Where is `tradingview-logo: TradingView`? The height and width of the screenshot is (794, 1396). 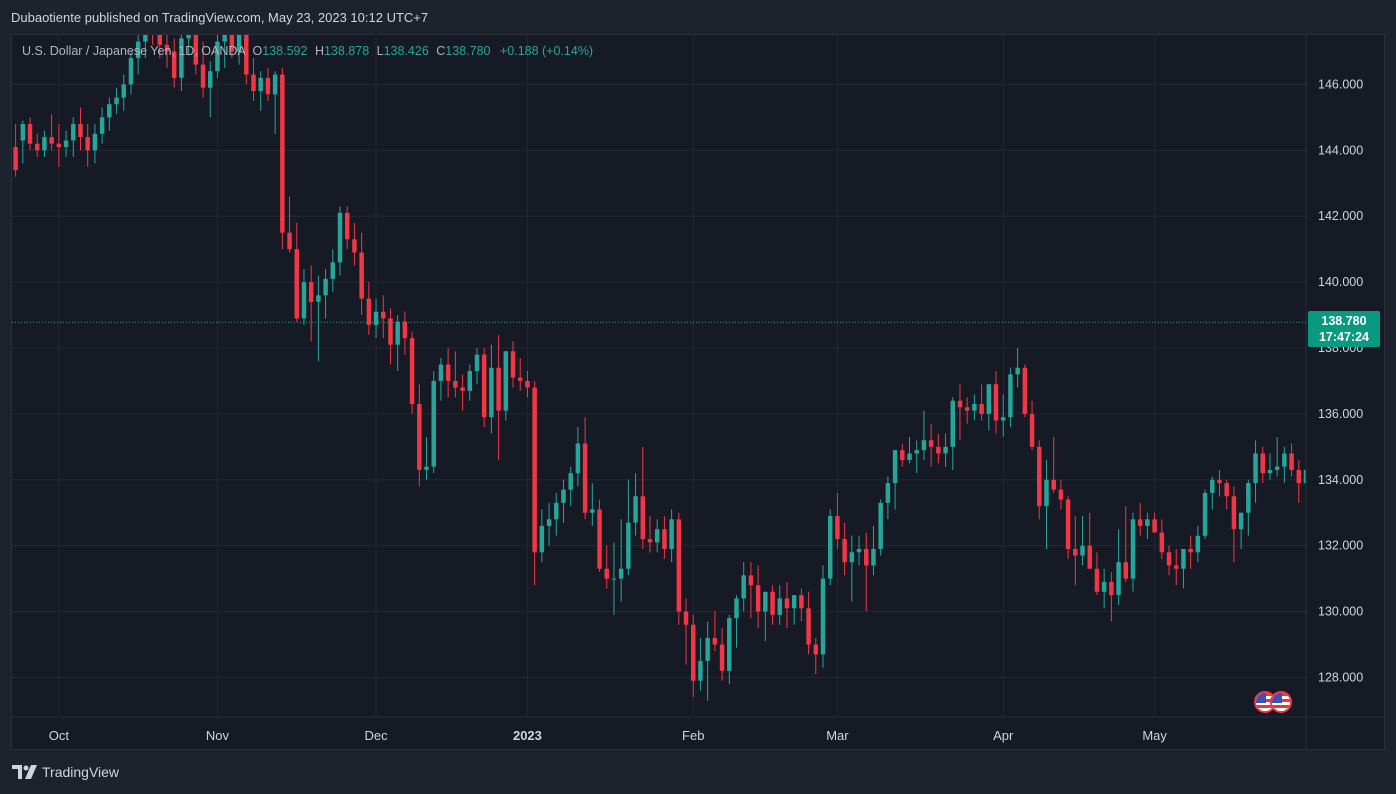
tradingview-logo: TradingView is located at coordinates (65, 772).